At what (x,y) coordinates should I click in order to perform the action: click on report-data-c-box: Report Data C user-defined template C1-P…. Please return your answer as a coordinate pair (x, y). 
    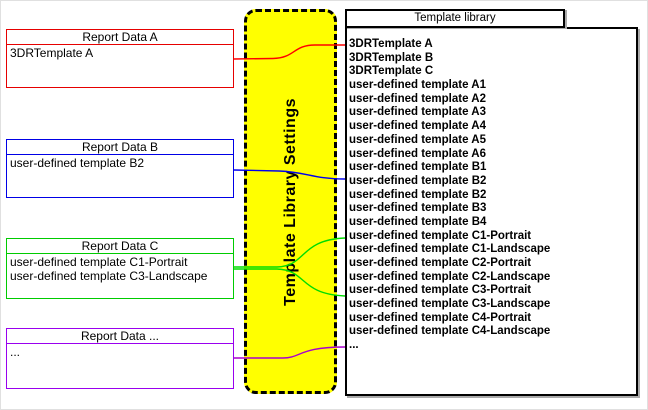
    Looking at the image, I should click on (120, 268).